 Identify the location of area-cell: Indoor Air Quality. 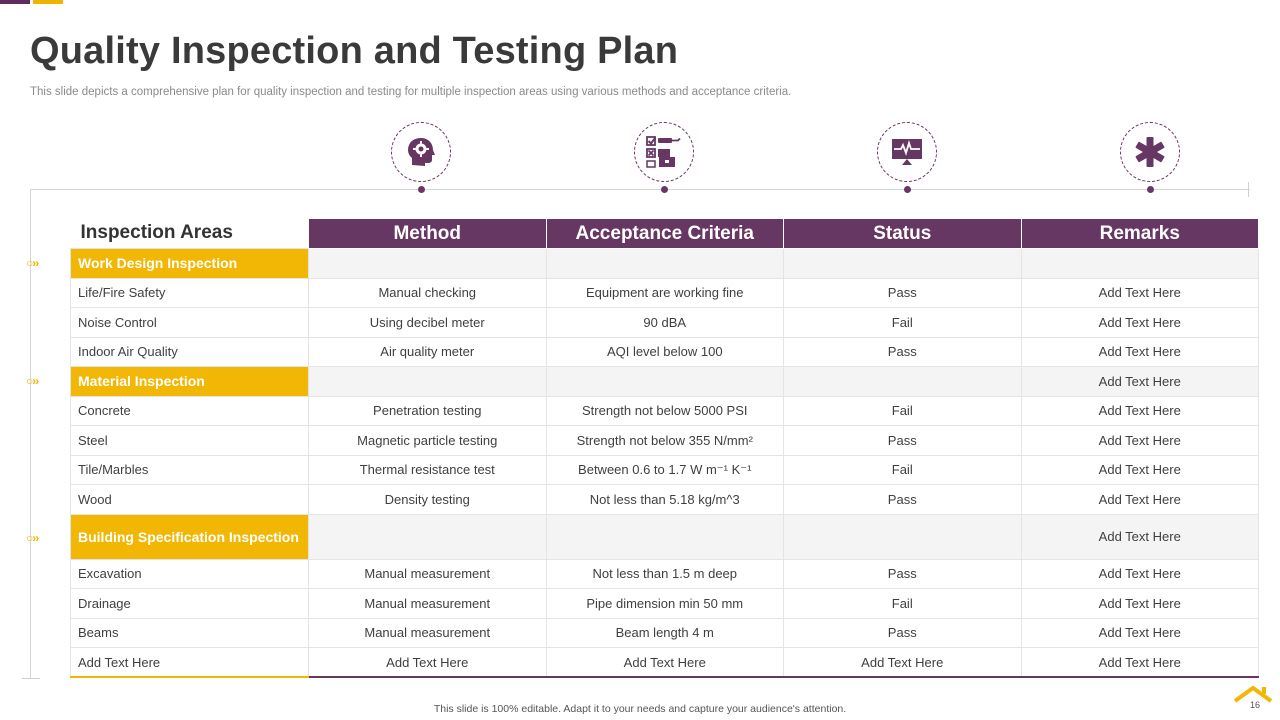
(189, 351).